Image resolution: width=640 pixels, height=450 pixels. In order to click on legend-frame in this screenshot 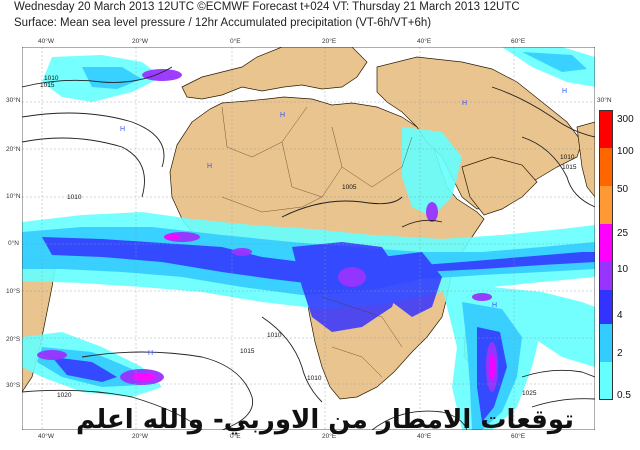, I will do `click(606, 255)`.